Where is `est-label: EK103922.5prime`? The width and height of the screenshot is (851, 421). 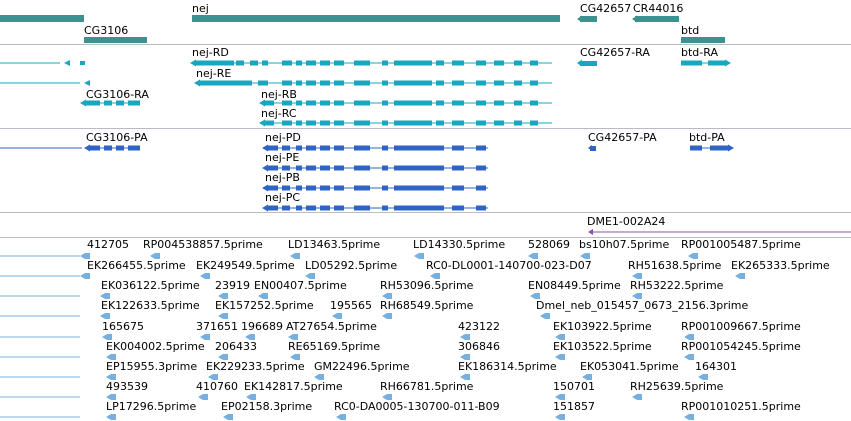 est-label: EK103922.5prime is located at coordinates (602, 326).